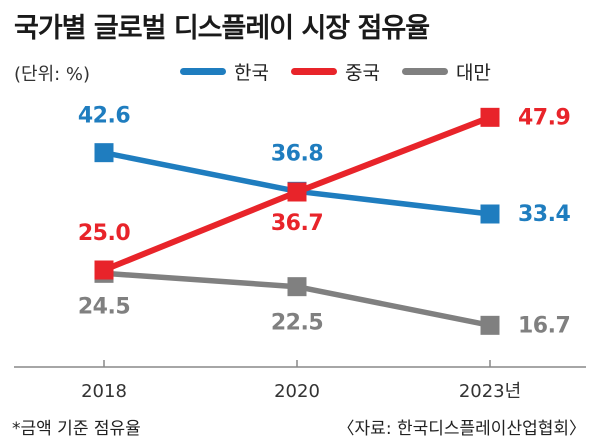 This screenshot has height=447, width=600. I want to click on legend-label-korea: 한국, so click(251, 73).